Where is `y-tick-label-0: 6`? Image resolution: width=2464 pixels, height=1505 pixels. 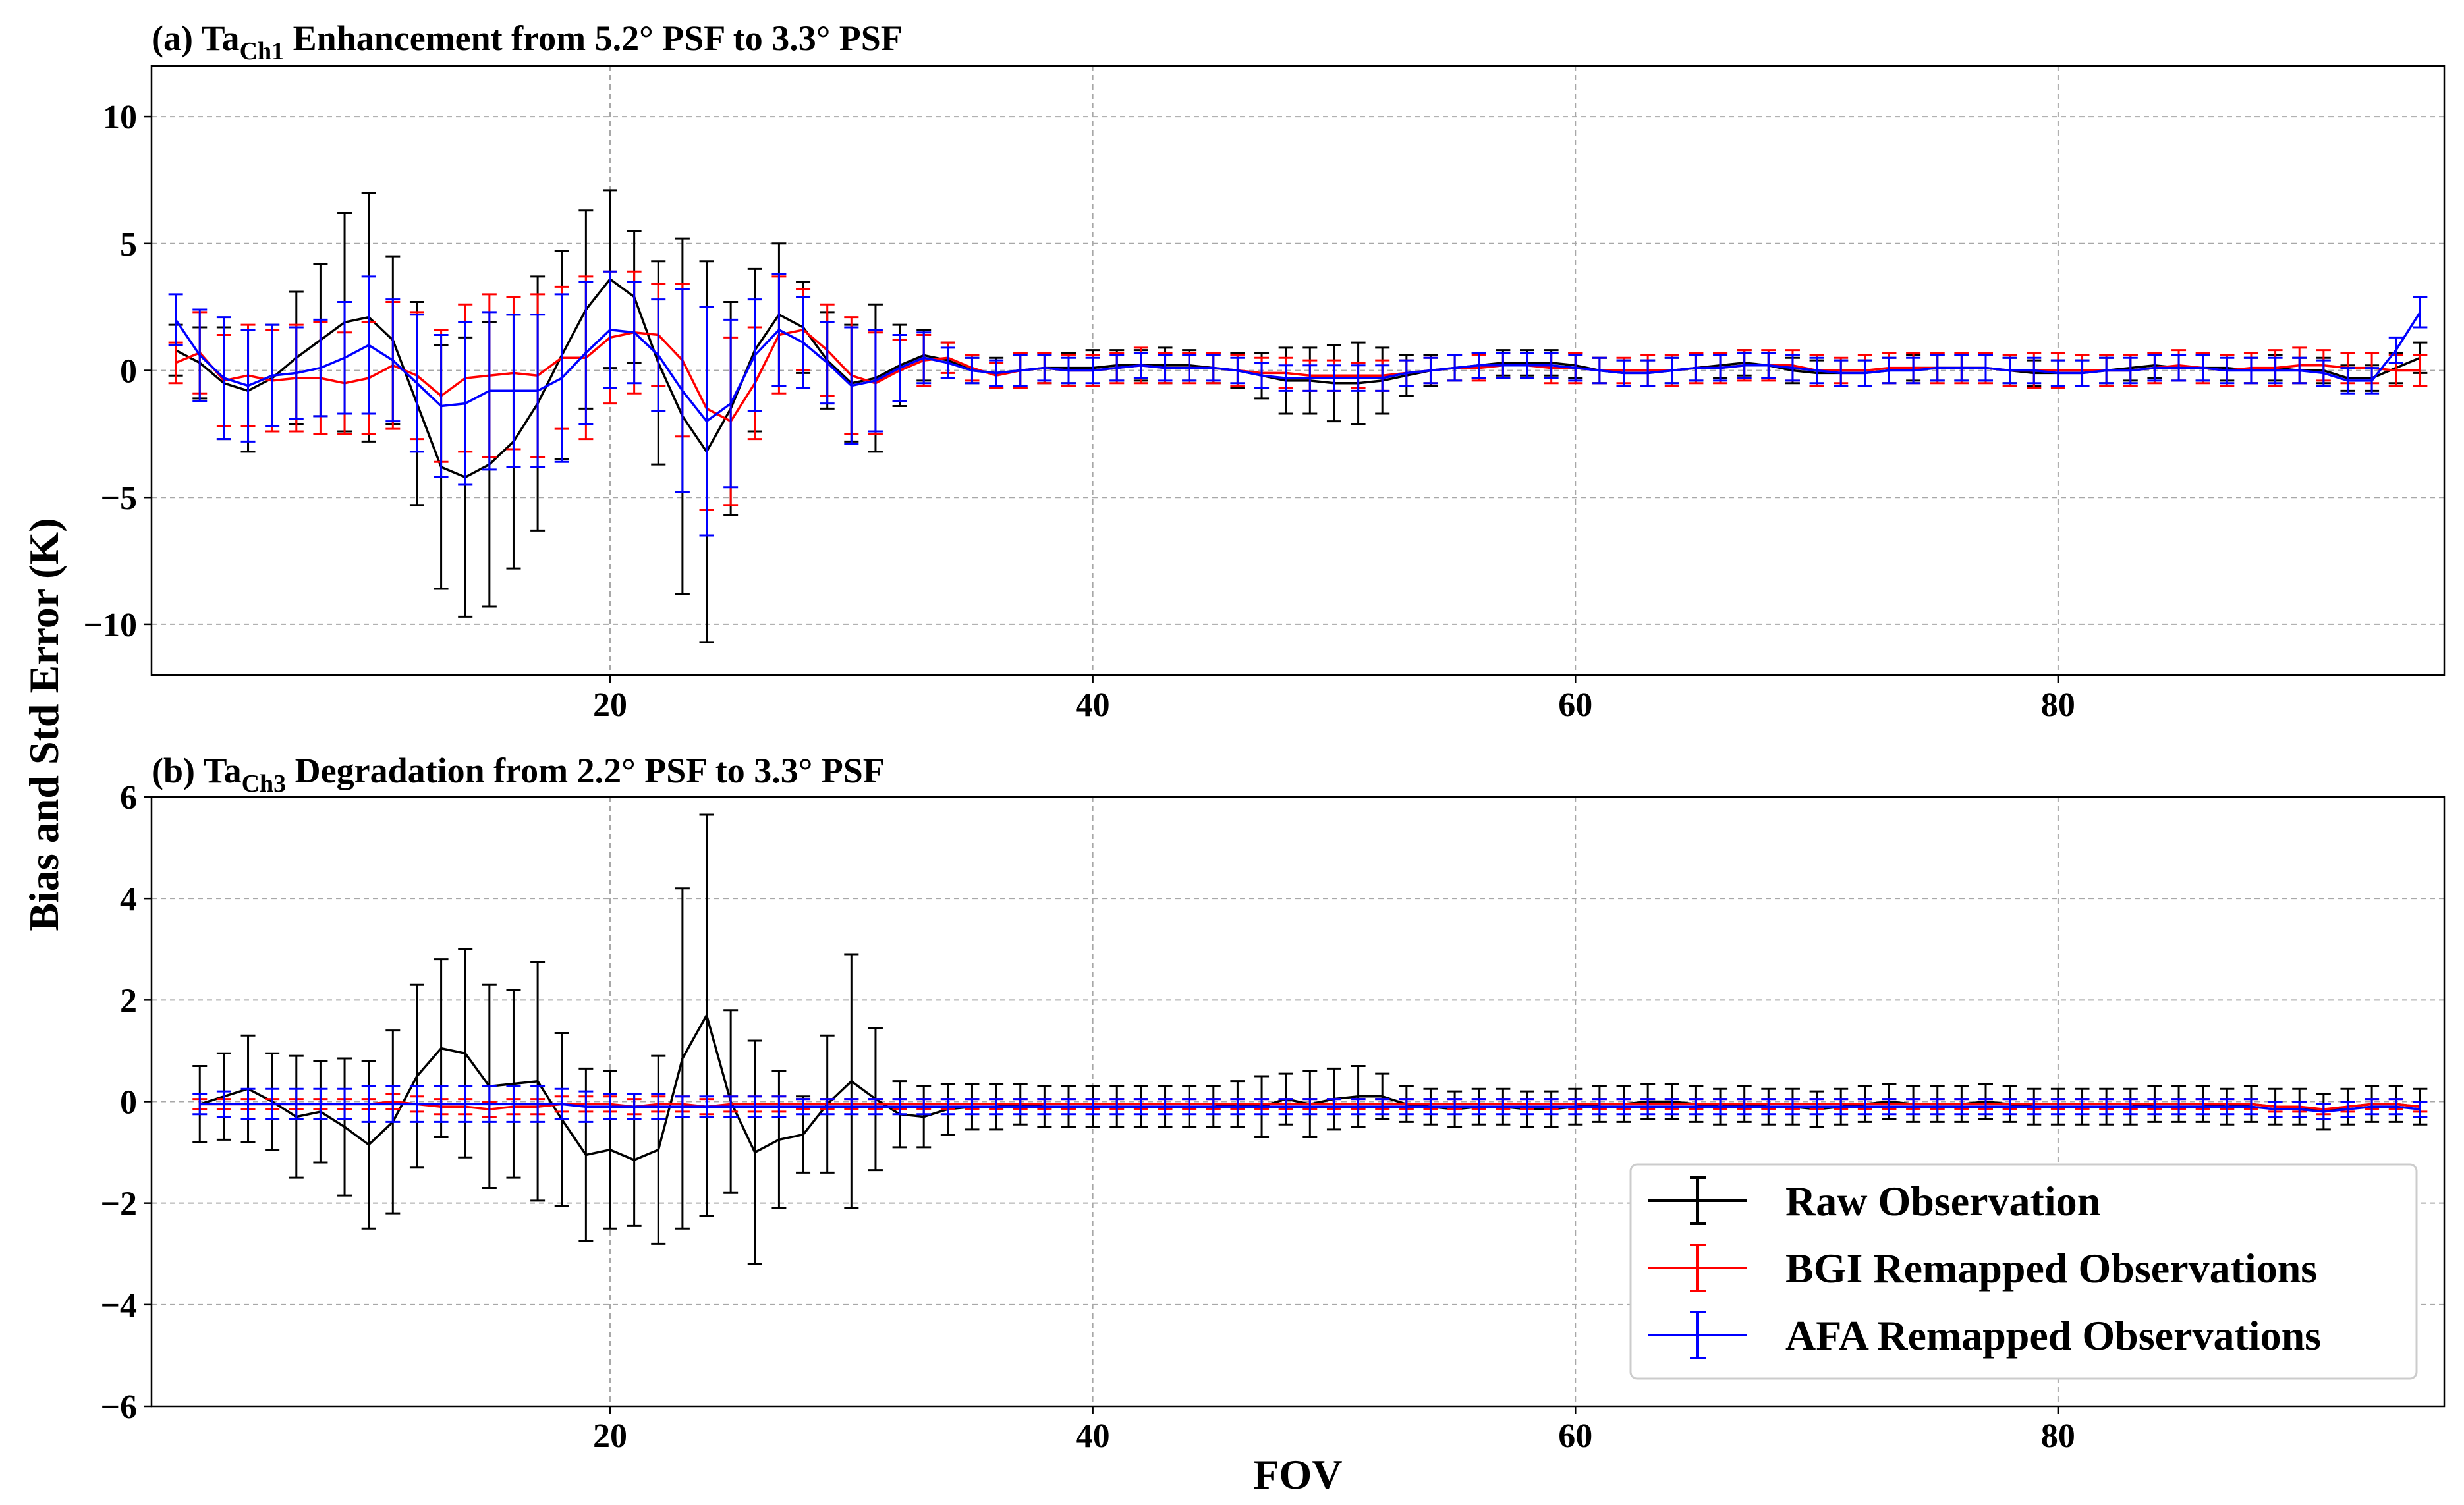
y-tick-label-0: 6 is located at coordinates (128, 798).